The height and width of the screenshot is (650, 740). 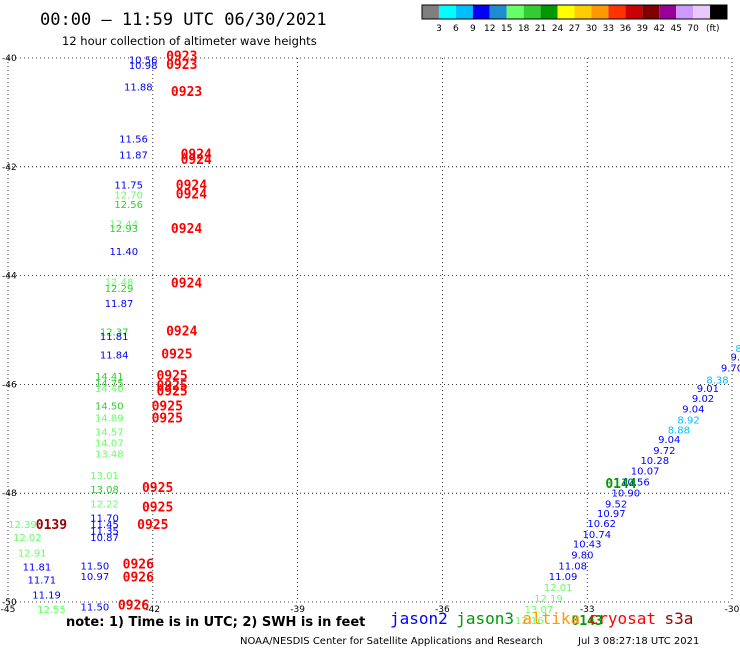 What do you see at coordinates (625, 493) in the screenshot?
I see `wave-height-label: 10.90` at bounding box center [625, 493].